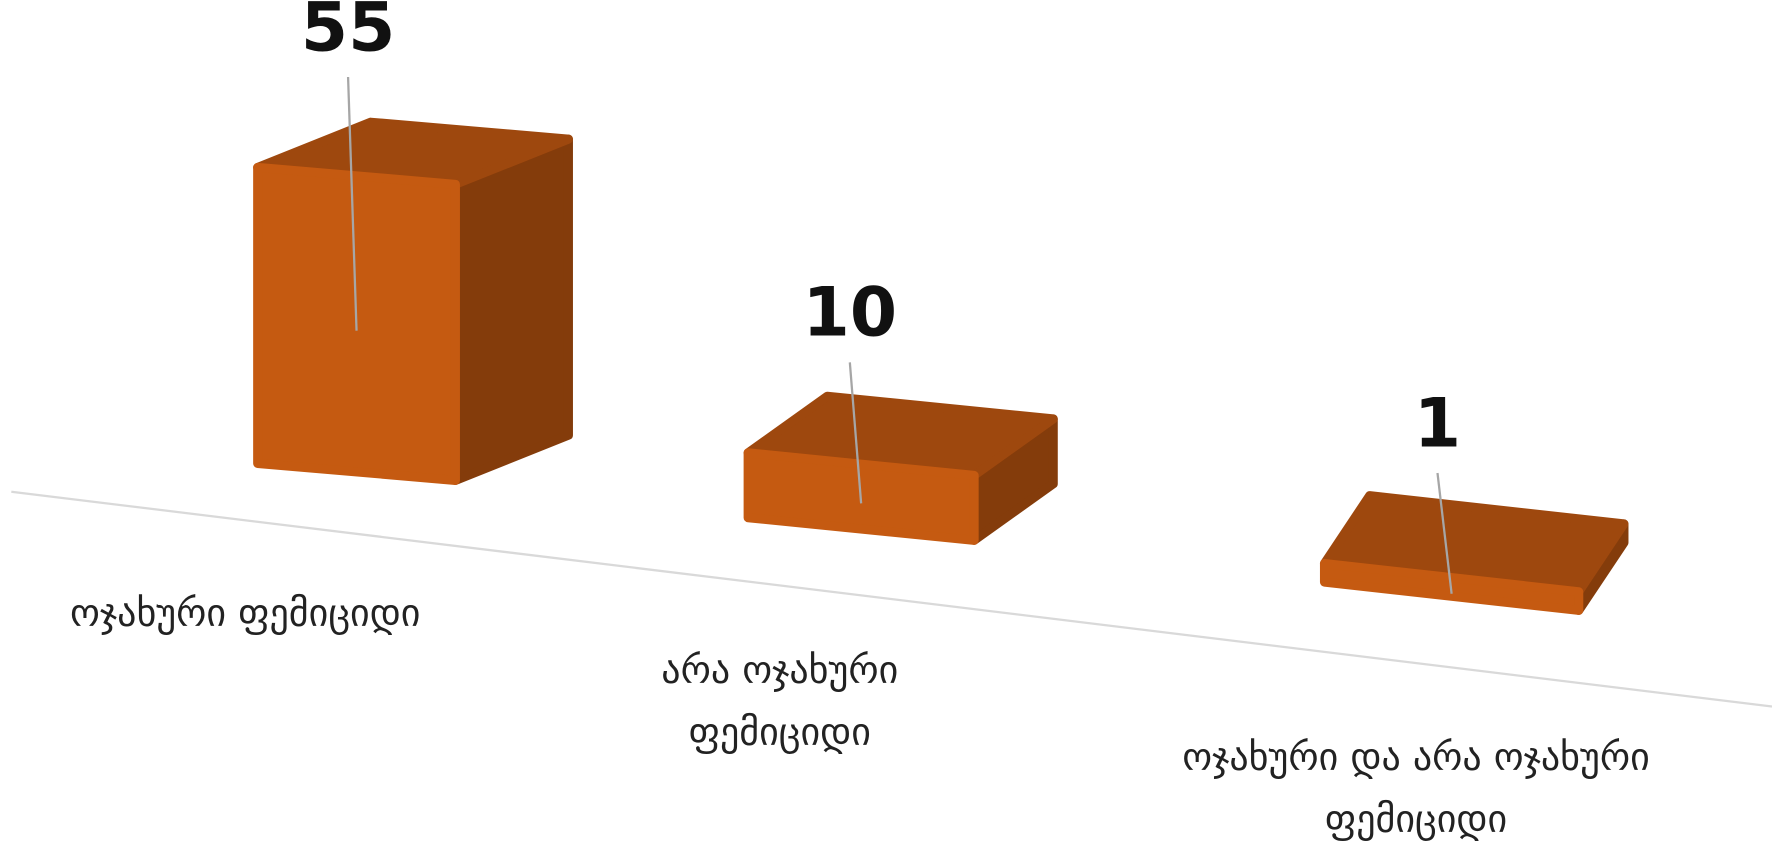 Image resolution: width=1772 pixels, height=849 pixels. Describe the element at coordinates (780, 700) in the screenshot. I see `category-label: არა ოჯახური ფემიციდი` at that location.